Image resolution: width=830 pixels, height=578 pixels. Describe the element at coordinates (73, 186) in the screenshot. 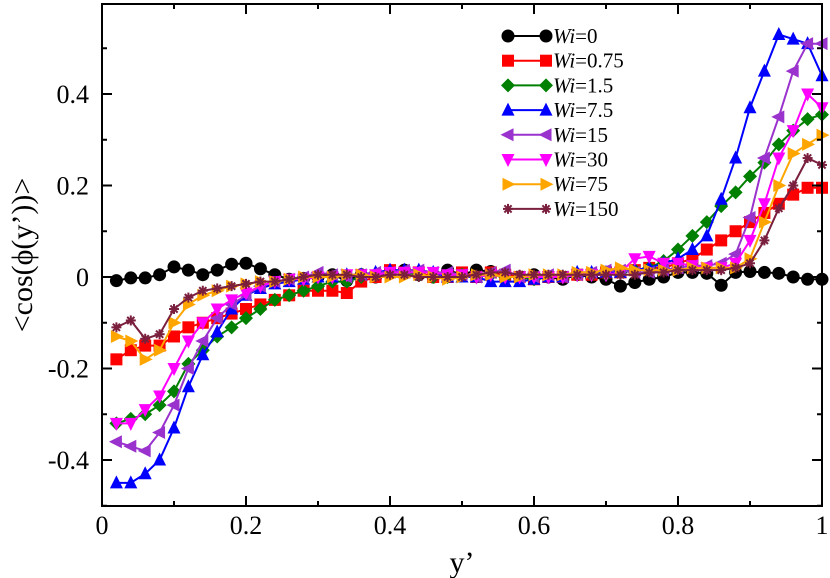

I see `y-tick-label: 0.2` at that location.